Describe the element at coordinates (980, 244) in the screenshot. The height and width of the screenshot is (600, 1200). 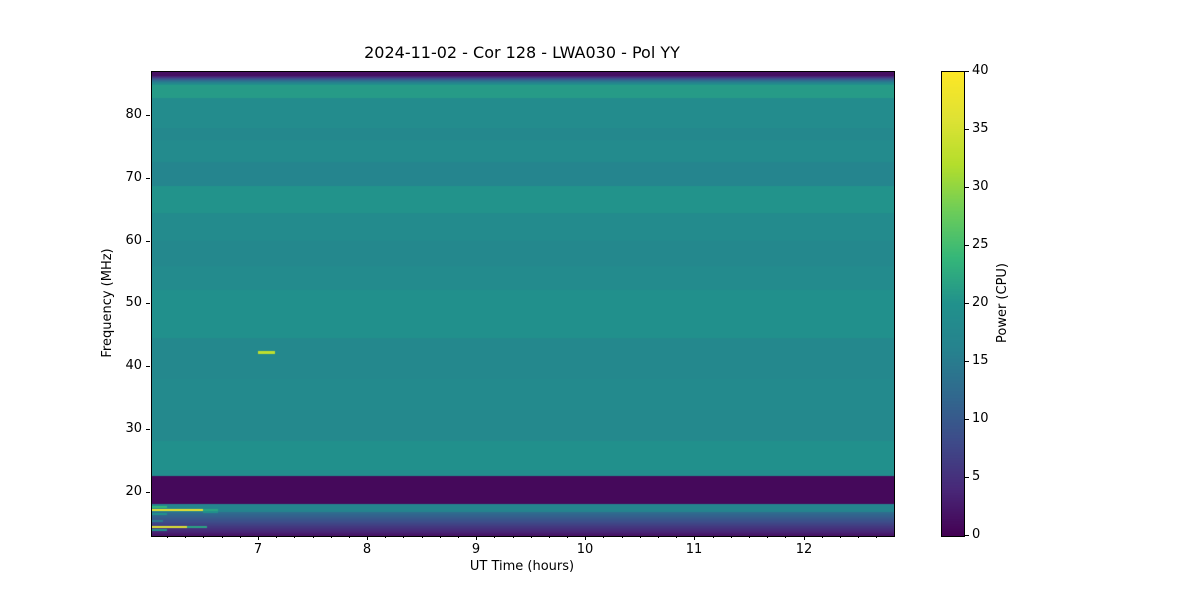
I see `colorbar-tick-label: 25` at that location.